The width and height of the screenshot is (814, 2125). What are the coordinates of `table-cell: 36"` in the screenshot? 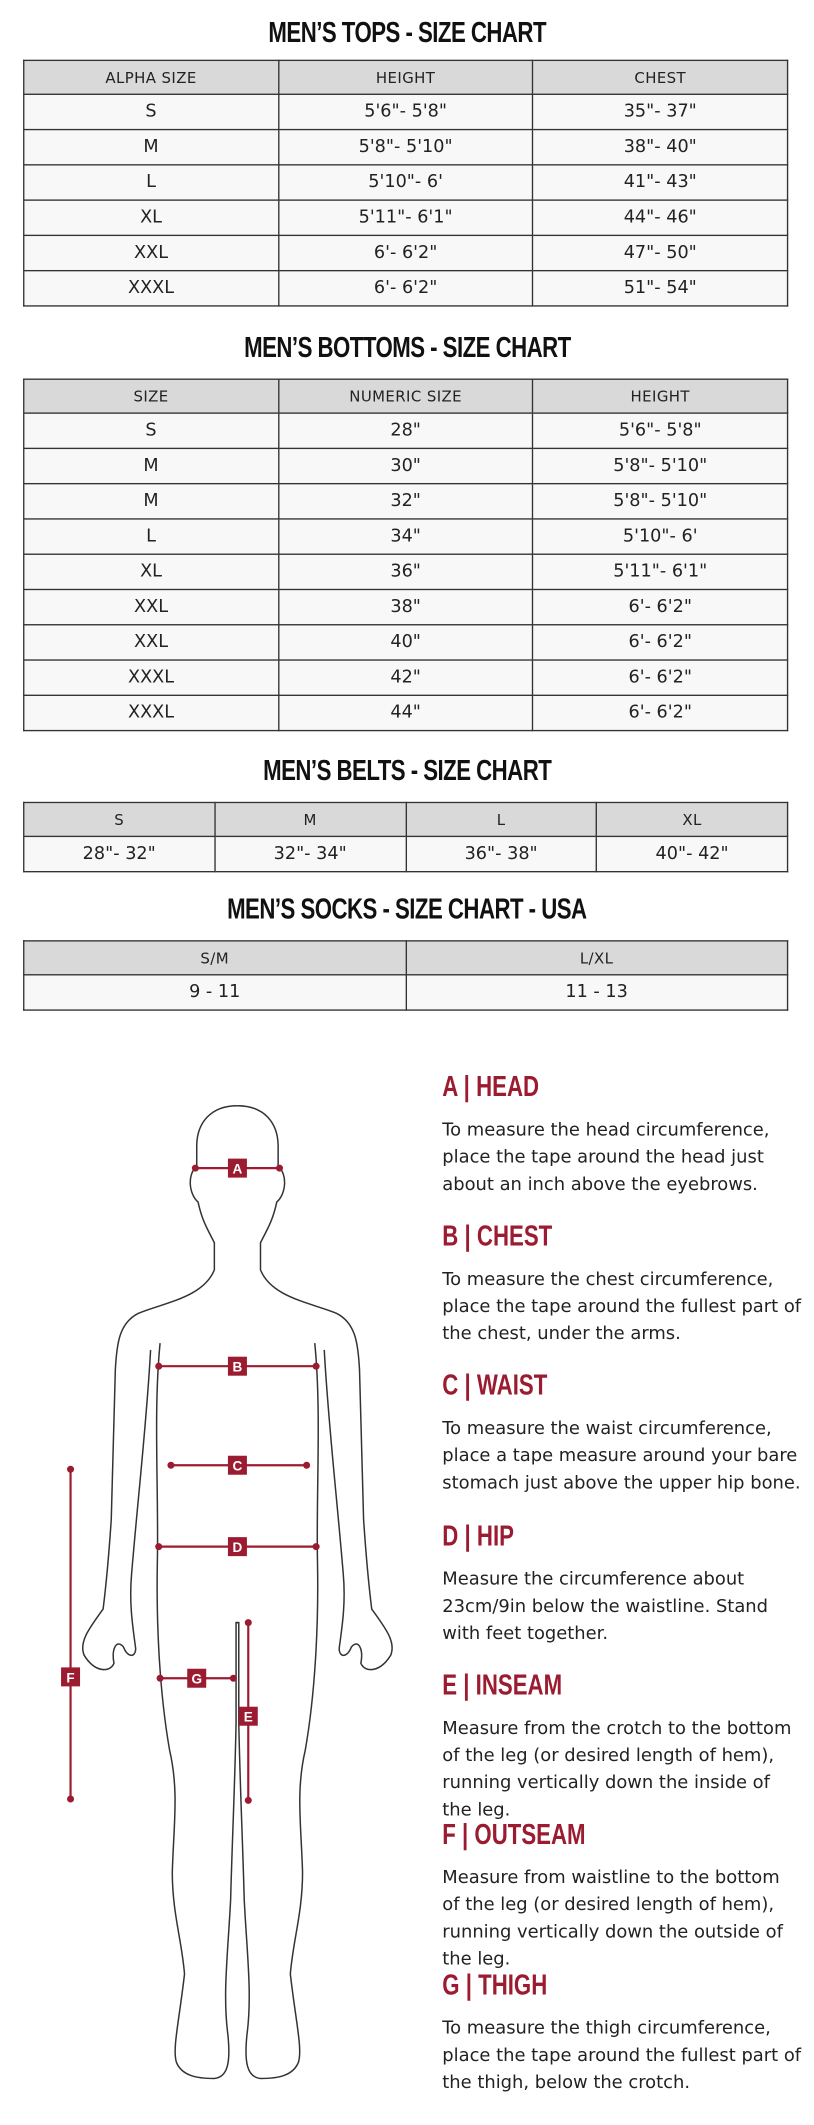 It's located at (405, 572).